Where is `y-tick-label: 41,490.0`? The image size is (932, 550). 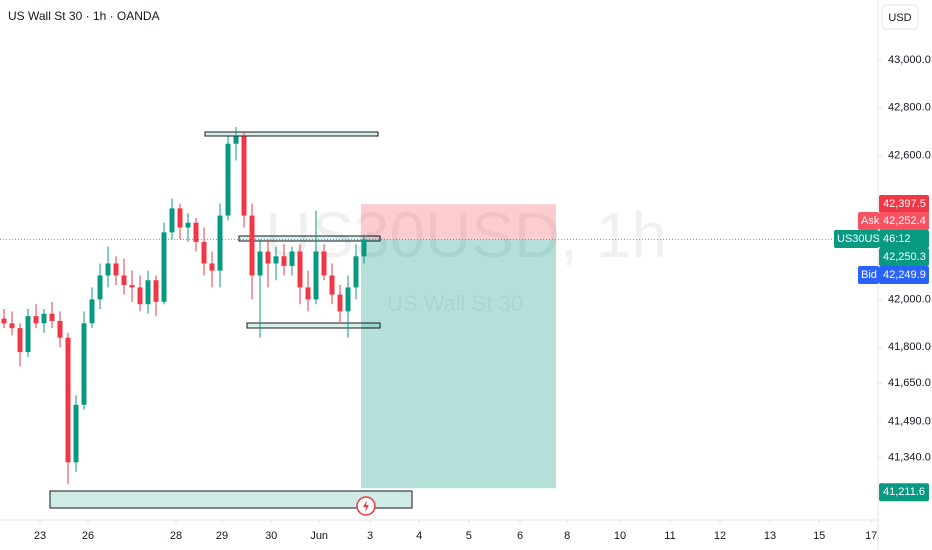
y-tick-label: 41,490.0 is located at coordinates (909, 421).